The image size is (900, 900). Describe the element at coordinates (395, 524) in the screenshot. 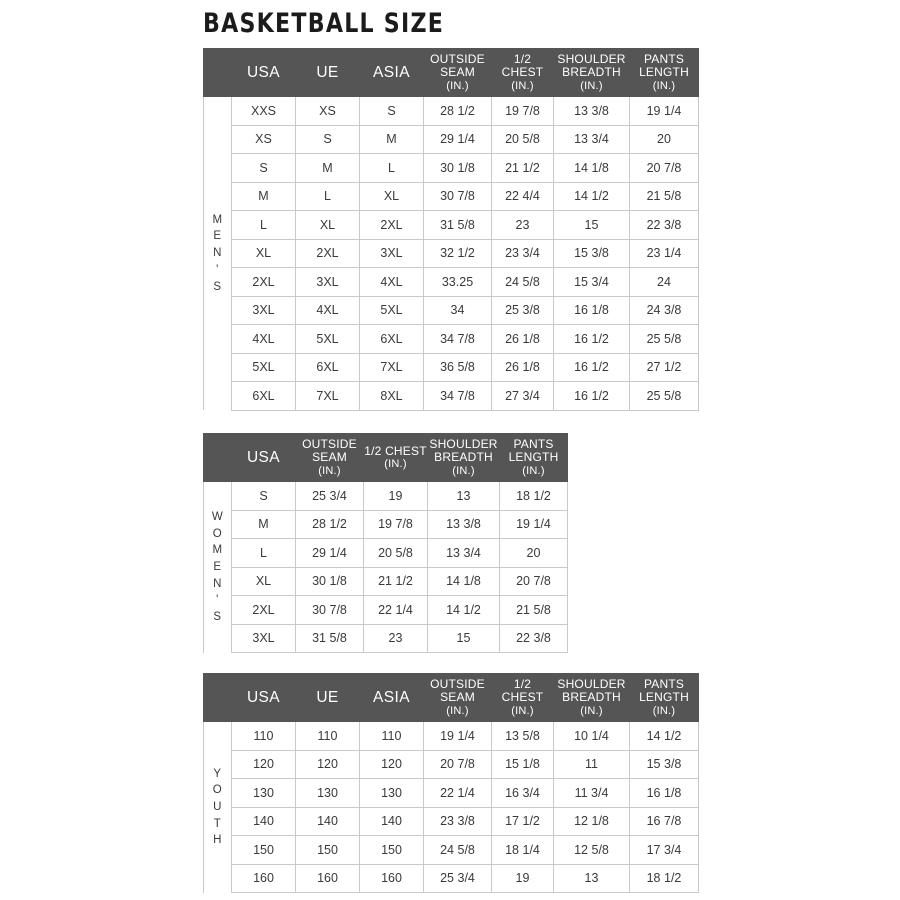

I see `table-cell: 19 7/8` at that location.